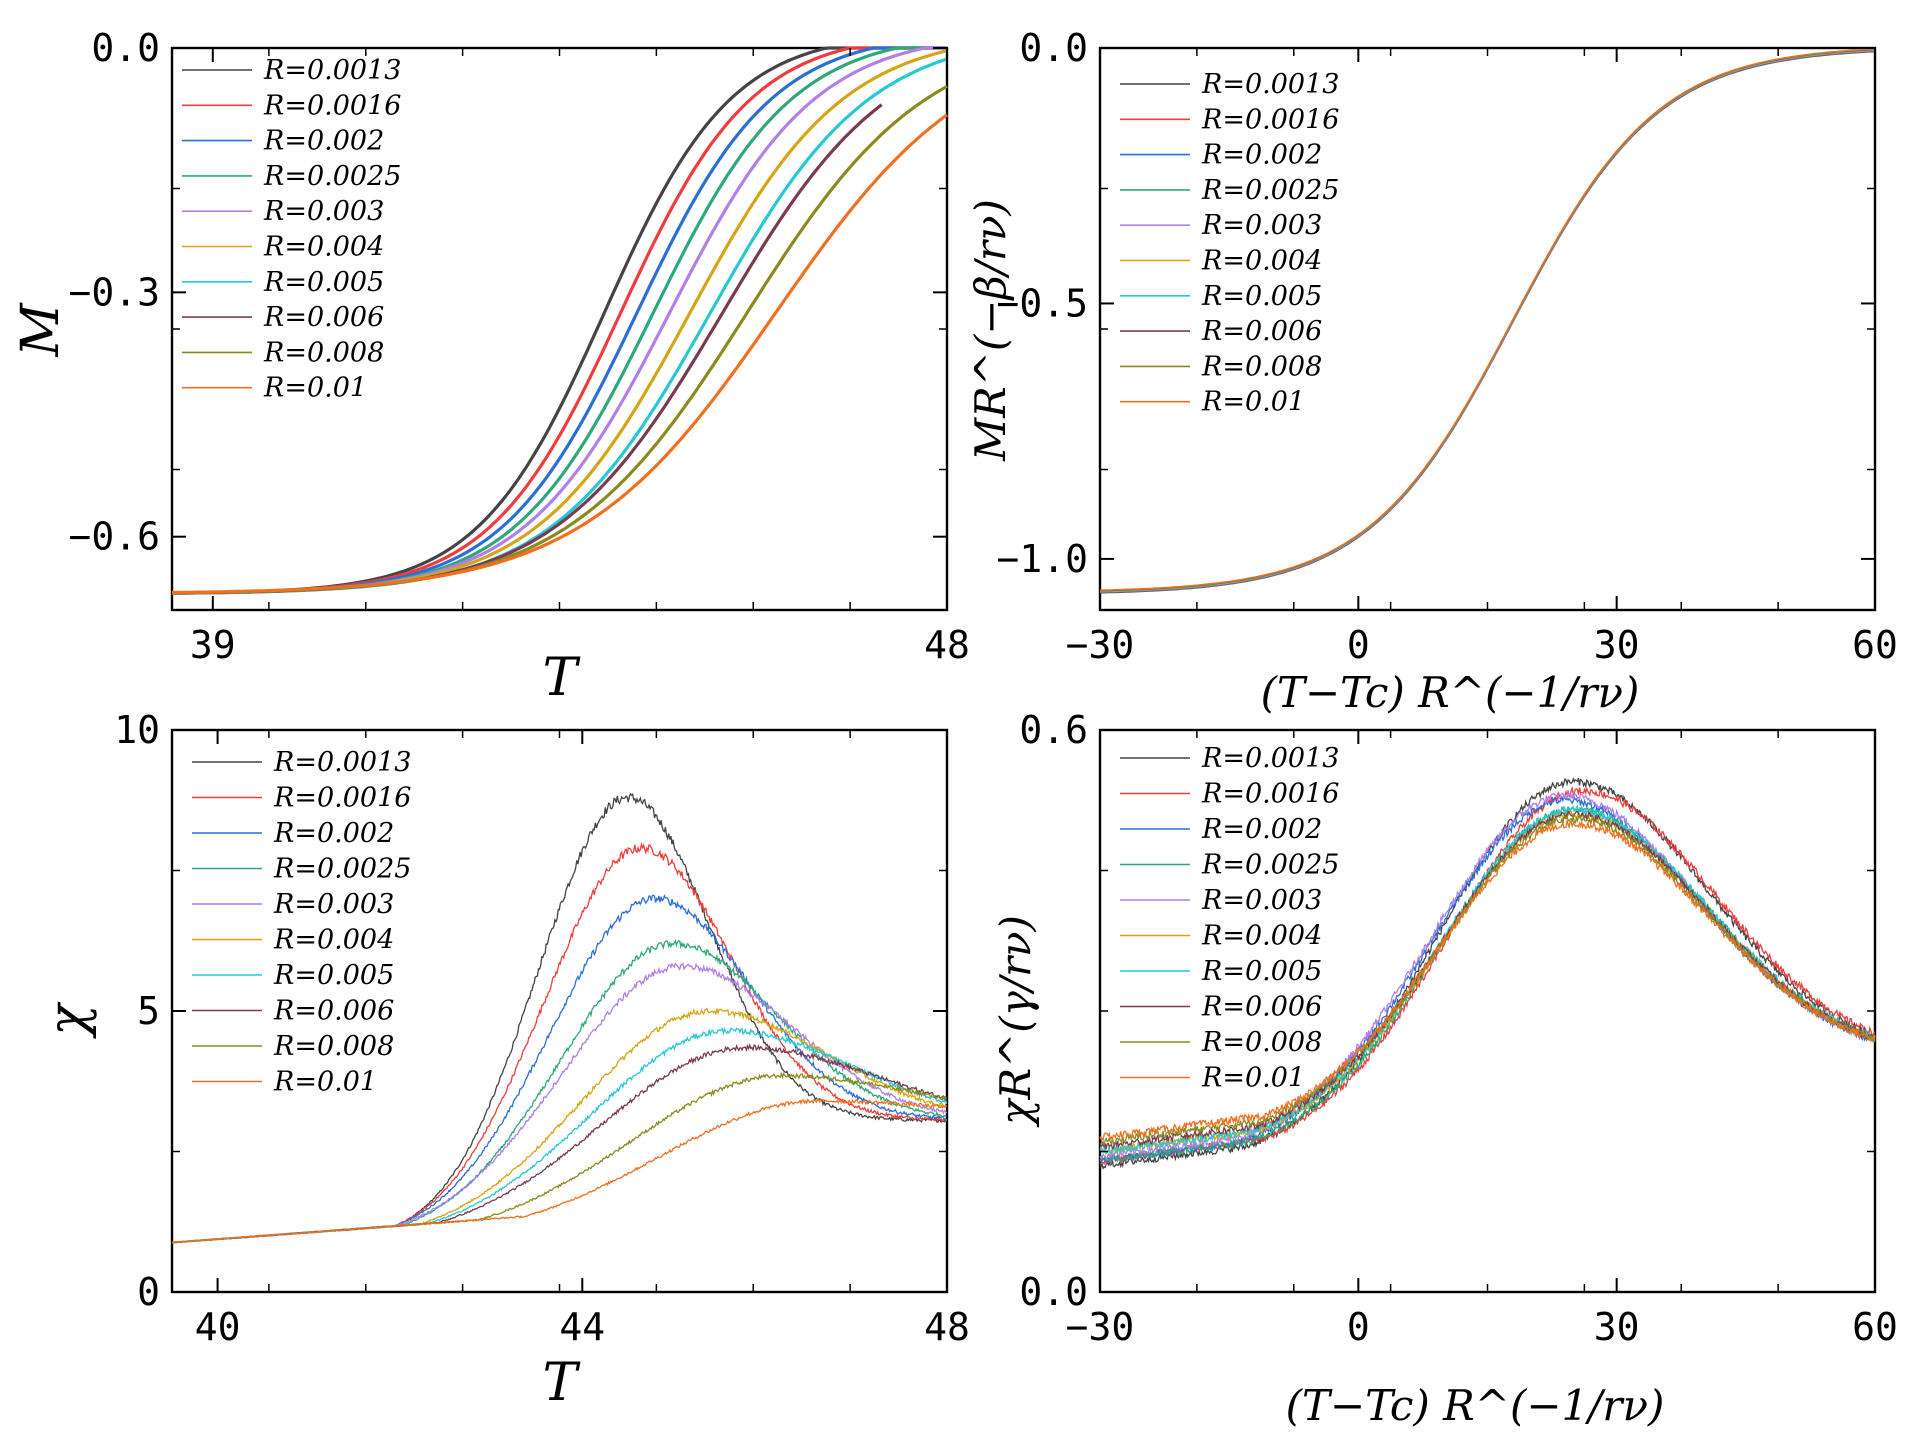 This screenshot has height=1449, width=1920. I want to click on y-axis-label: χ, so click(68, 1020).